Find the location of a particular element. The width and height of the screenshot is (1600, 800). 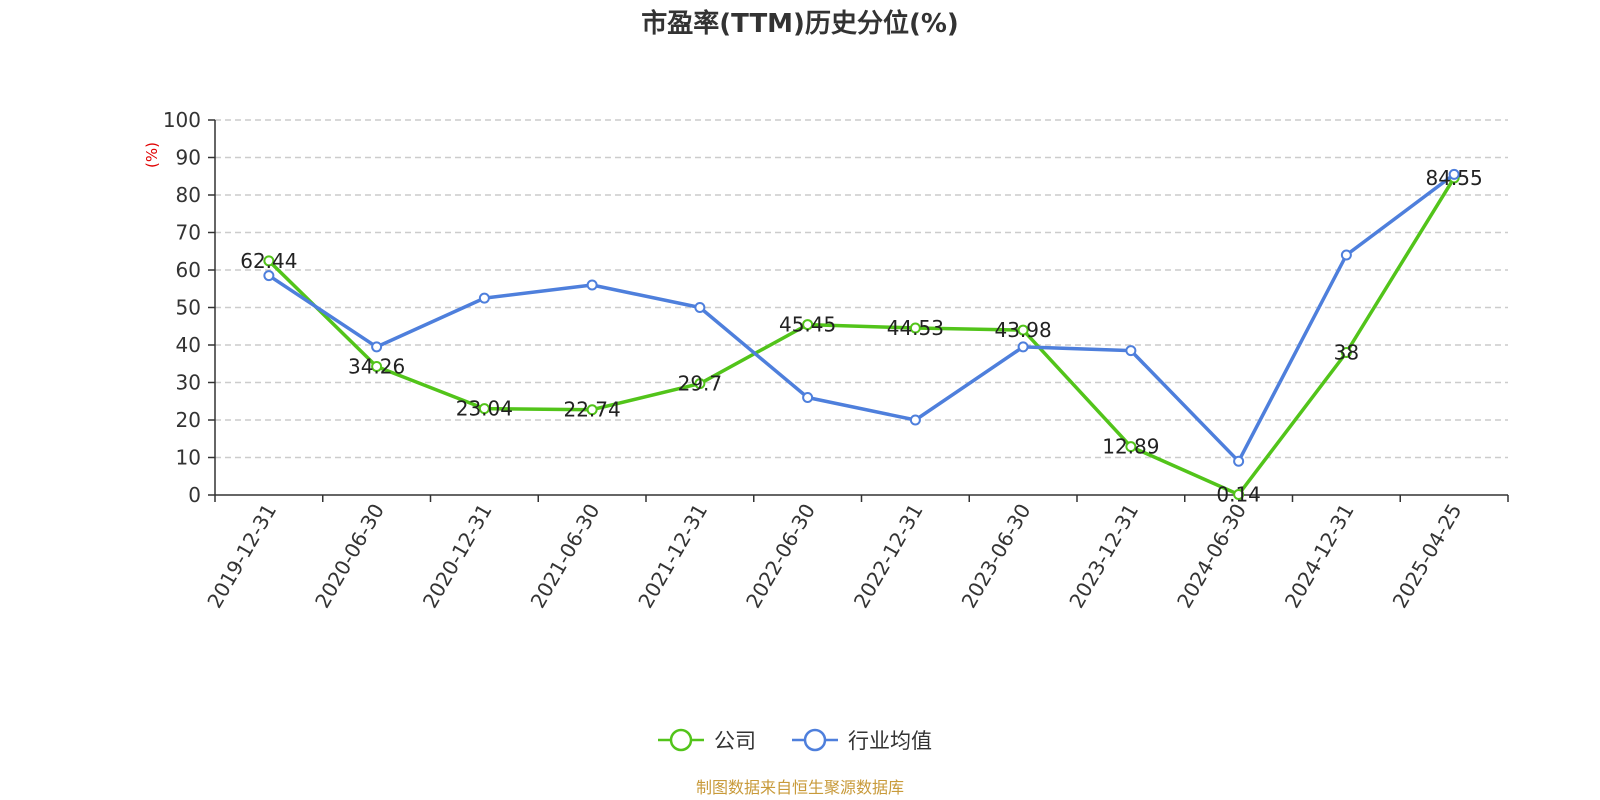

data-label: 84.55 is located at coordinates (1453, 178).